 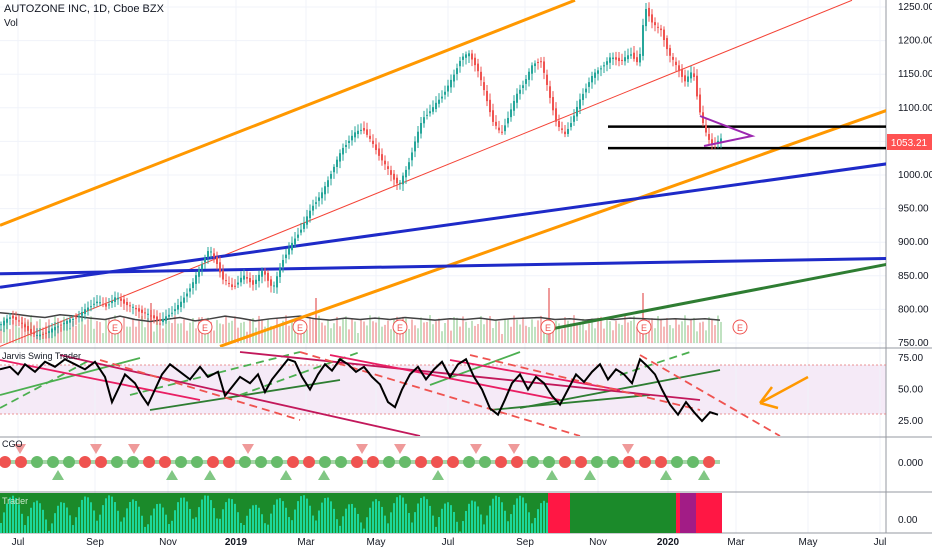 What do you see at coordinates (376, 542) in the screenshot?
I see `time-tick-5: May` at bounding box center [376, 542].